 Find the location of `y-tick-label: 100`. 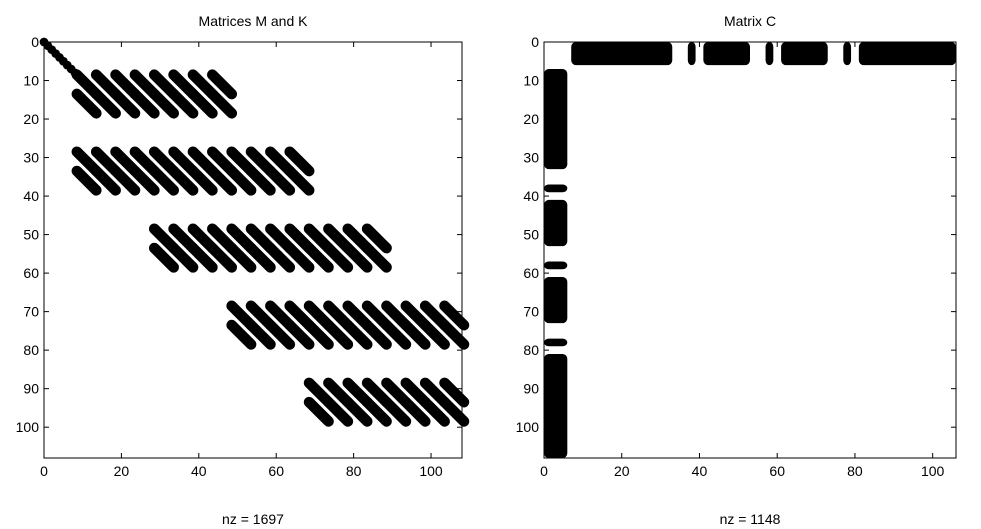

y-tick-label: 100 is located at coordinates (28, 427).